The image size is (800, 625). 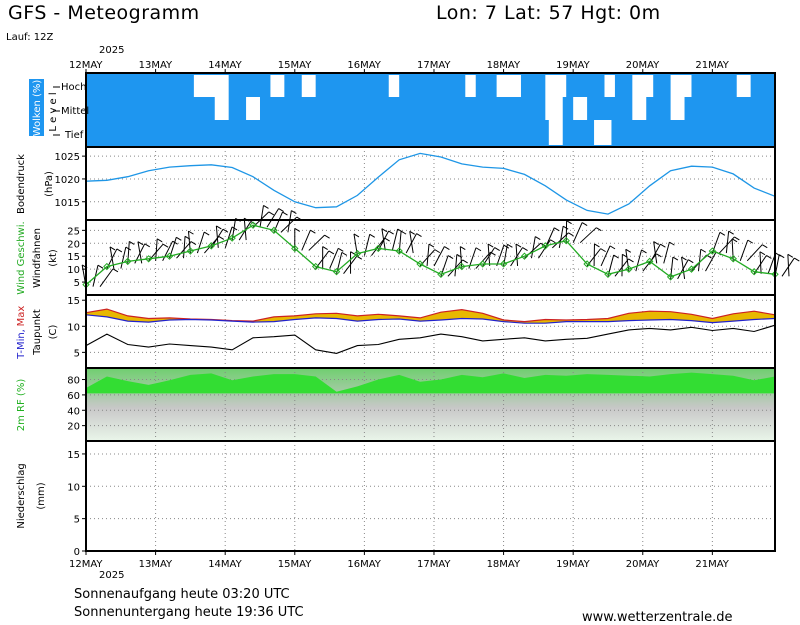 What do you see at coordinates (430, 316) in the screenshot?
I see `temp-range-fill` at bounding box center [430, 316].